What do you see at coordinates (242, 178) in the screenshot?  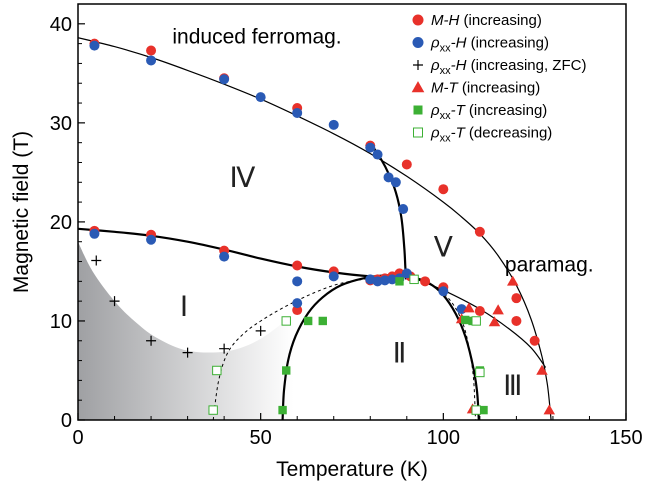 I see `annotation-5: Ⅳ` at bounding box center [242, 178].